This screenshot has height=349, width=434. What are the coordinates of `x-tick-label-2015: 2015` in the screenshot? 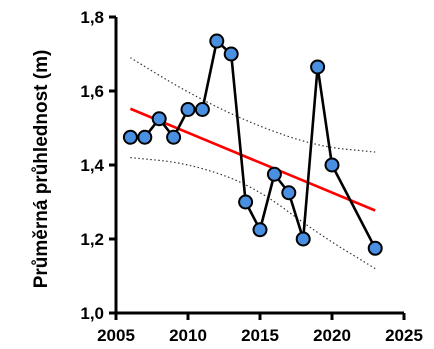 It's located at (260, 335).